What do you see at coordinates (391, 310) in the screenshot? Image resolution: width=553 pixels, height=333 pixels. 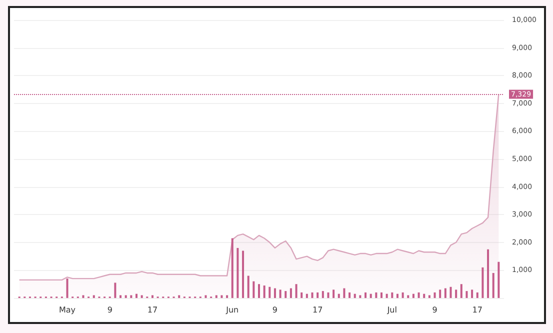 I see `x-tick-label: Jul` at bounding box center [391, 310].